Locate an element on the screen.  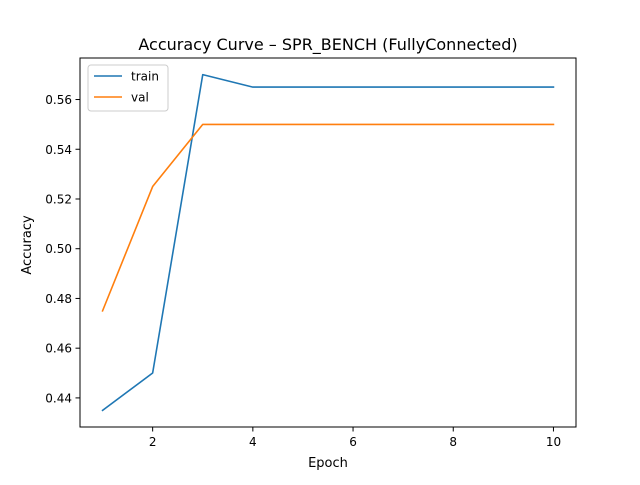
y-tick-label: 0.46 is located at coordinates (58, 349).